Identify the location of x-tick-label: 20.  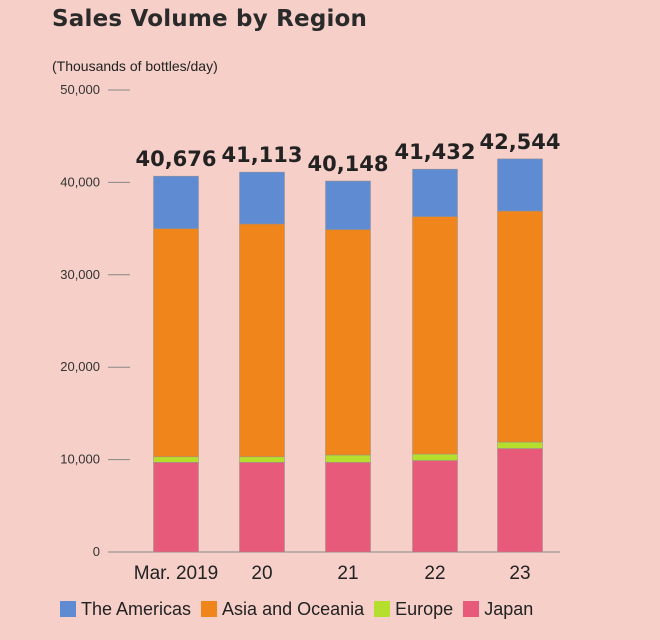
(261, 573).